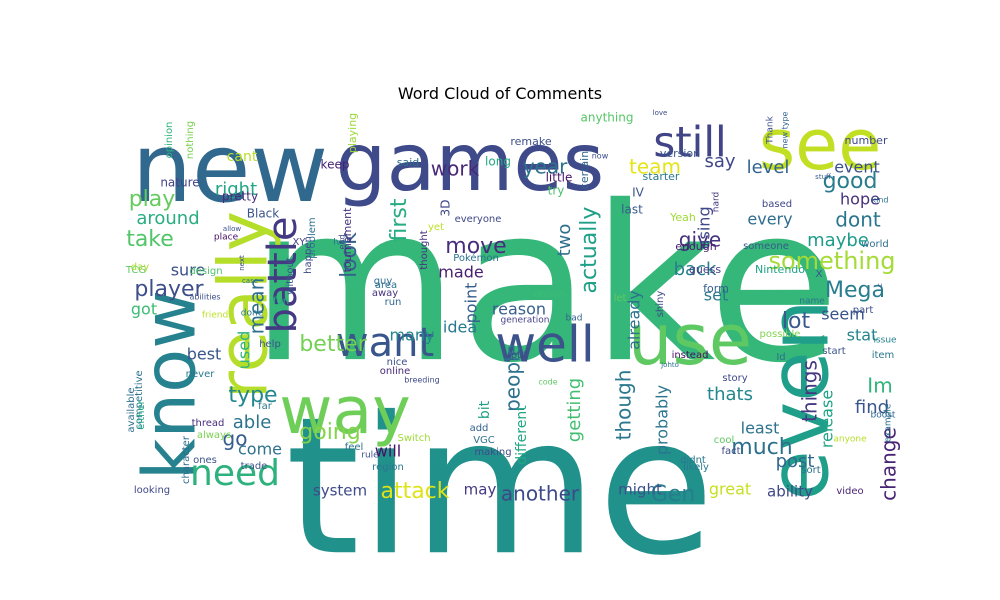 The height and width of the screenshot is (600, 1000). Describe the element at coordinates (564, 240) in the screenshot. I see `word-39: two` at that location.